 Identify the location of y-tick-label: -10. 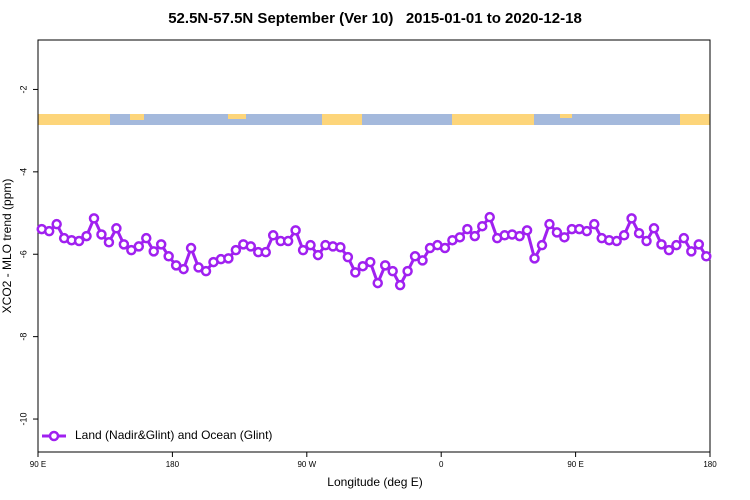
(23, 419).